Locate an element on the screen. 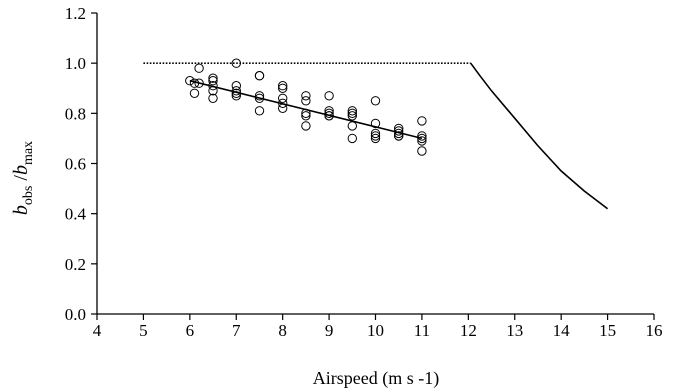 The width and height of the screenshot is (678, 389). y-tick-label: 0.4 is located at coordinates (76, 214).